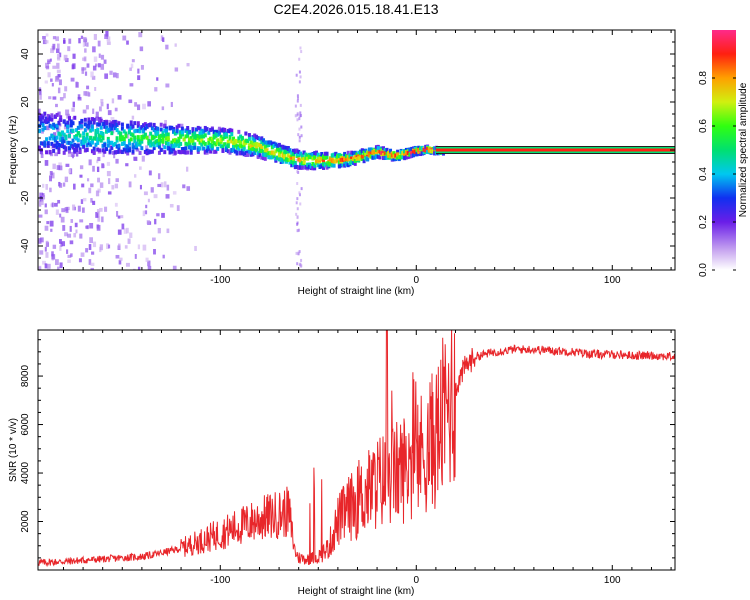 The height and width of the screenshot is (600, 750). What do you see at coordinates (220, 580) in the screenshot?
I see `x-tick-label: -100` at bounding box center [220, 580].